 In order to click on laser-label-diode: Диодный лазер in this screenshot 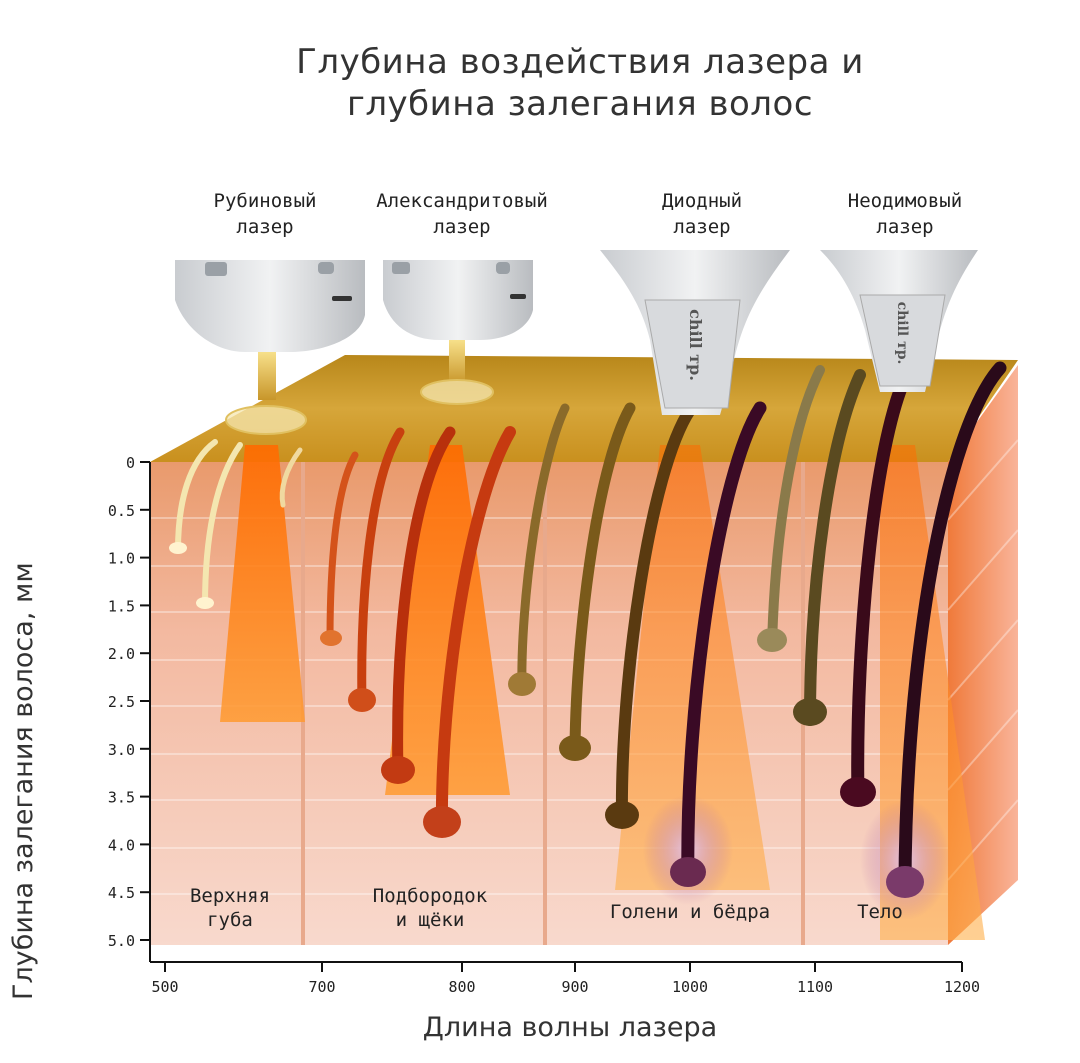, I will do `click(702, 214)`.